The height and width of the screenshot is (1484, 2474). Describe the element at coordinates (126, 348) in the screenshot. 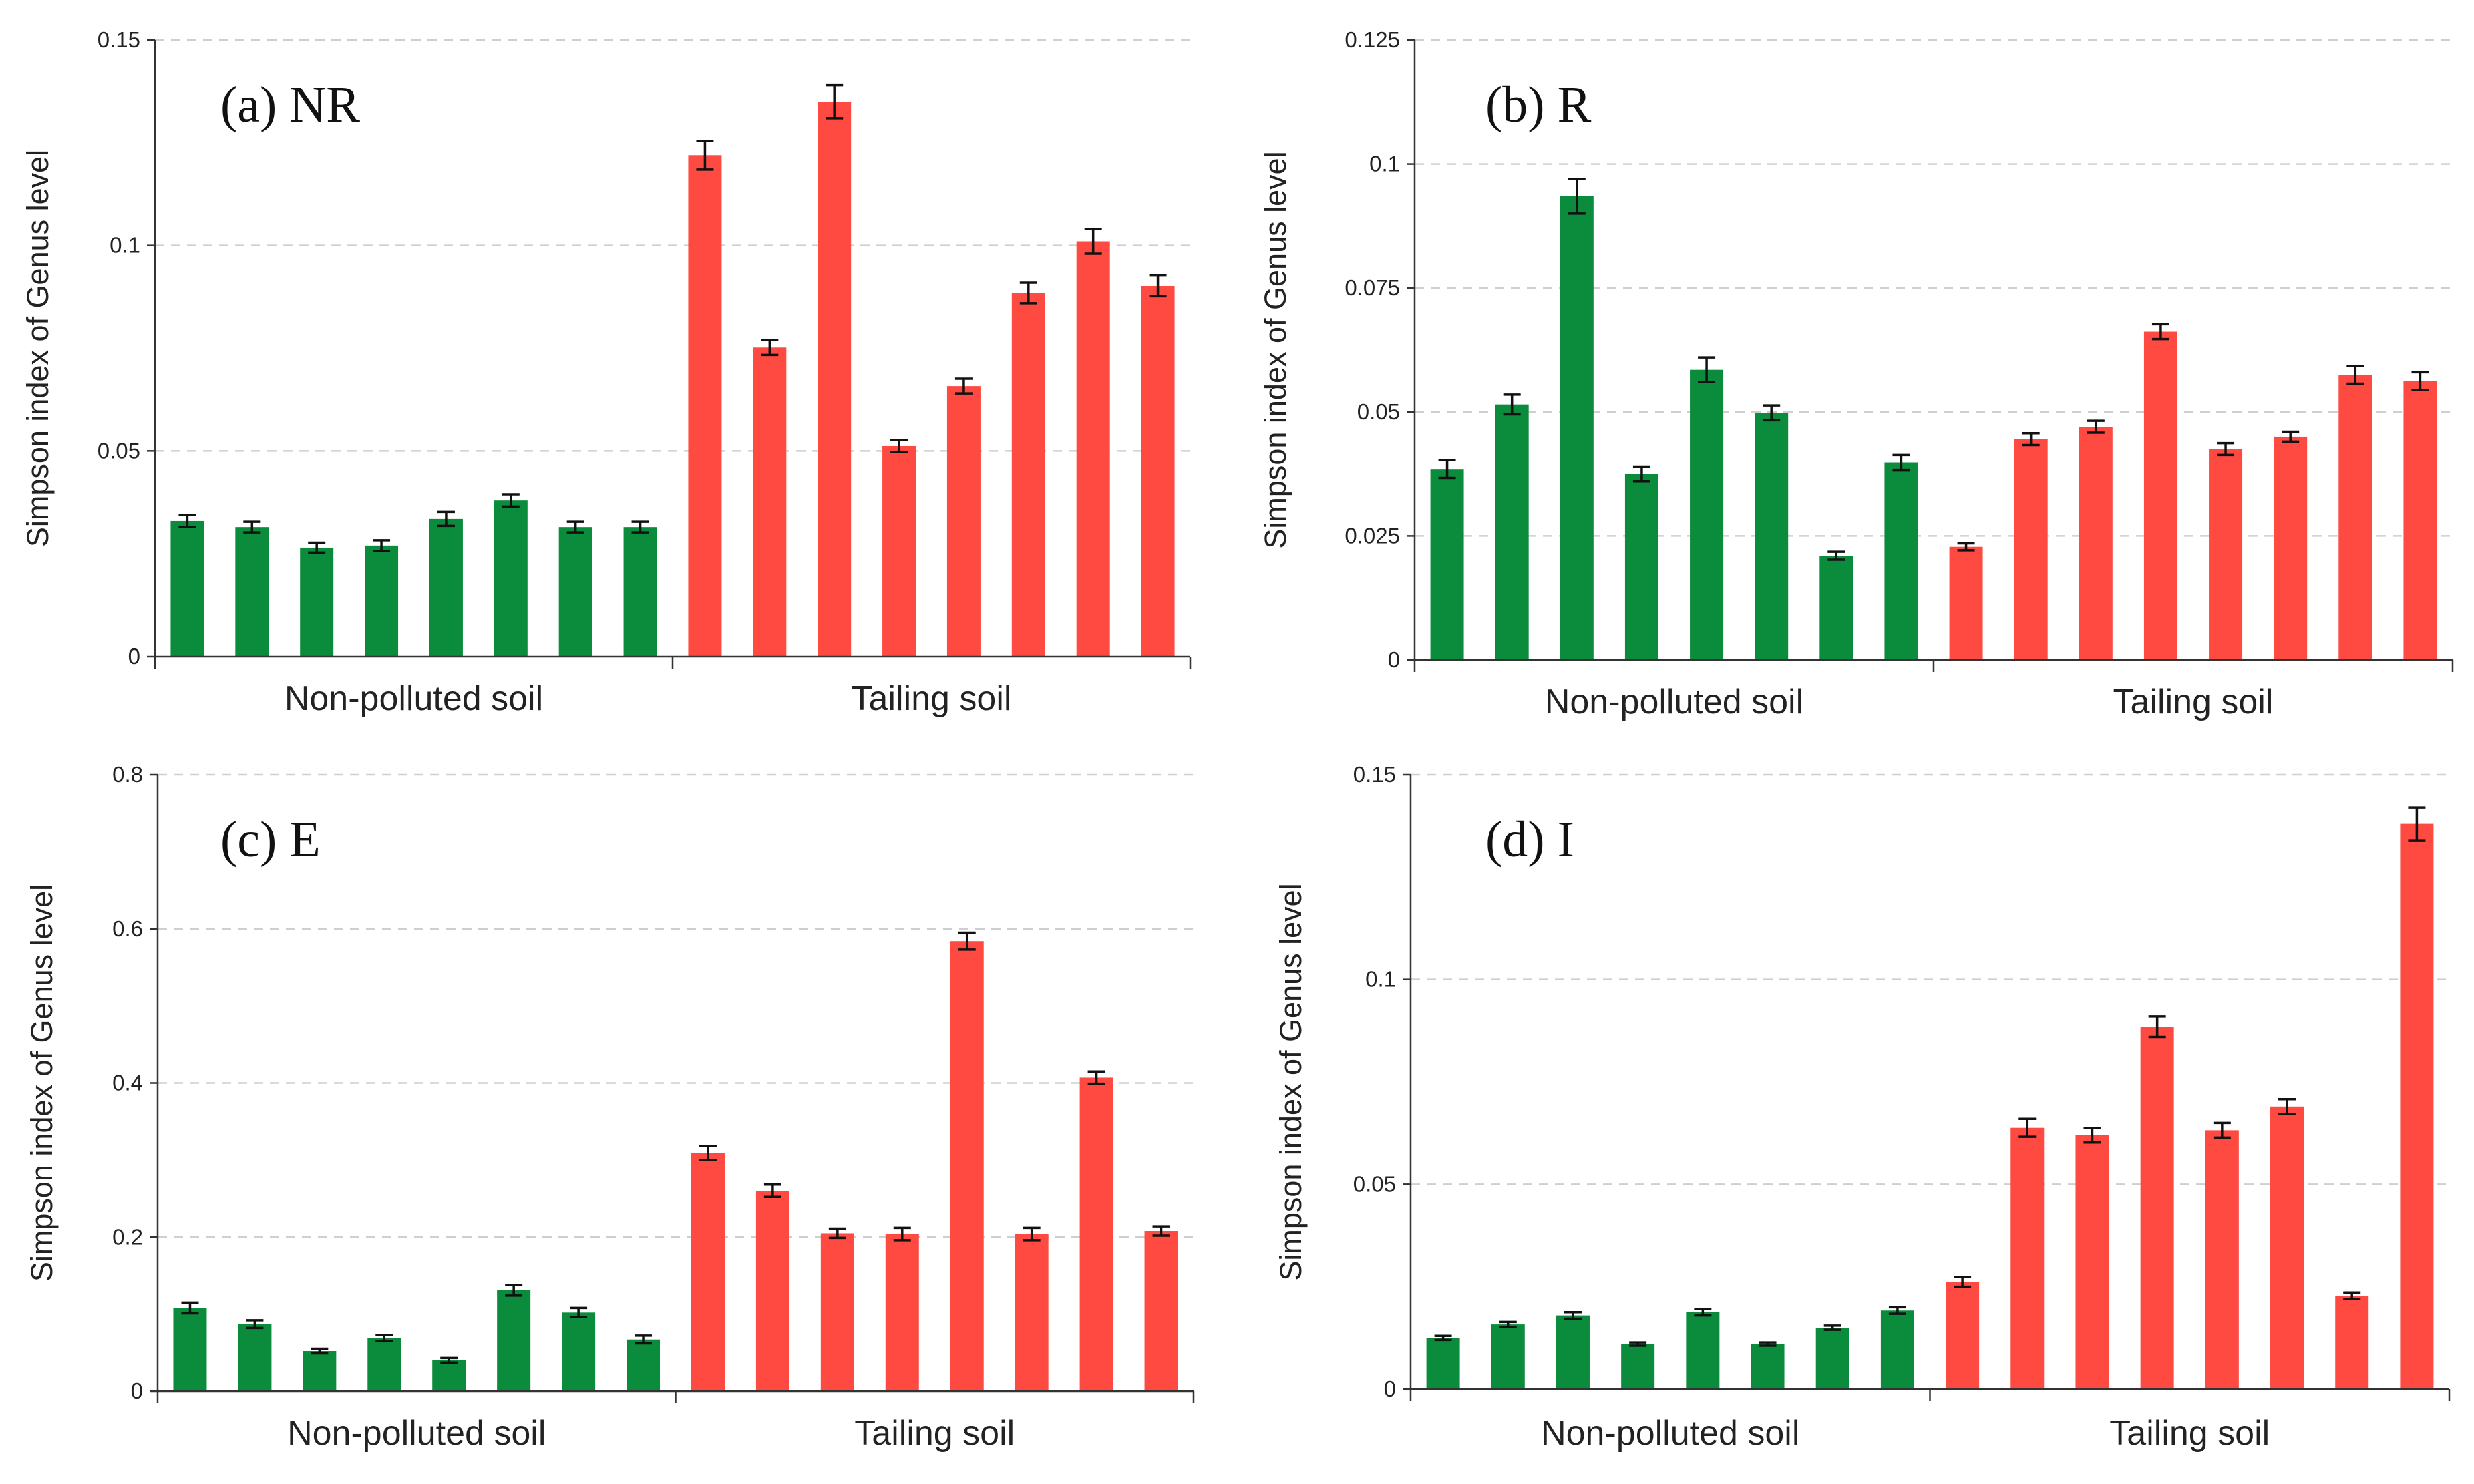

I see `panel-a-y-ticks: 0 0.05 0.1 0.15` at that location.